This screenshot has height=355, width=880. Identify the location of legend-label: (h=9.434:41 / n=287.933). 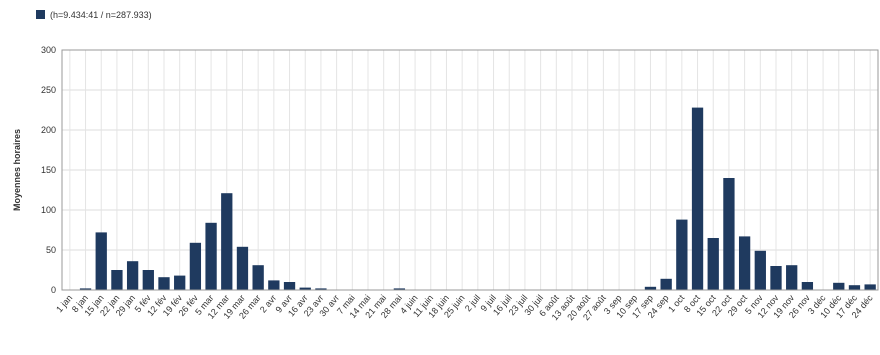
(101, 15).